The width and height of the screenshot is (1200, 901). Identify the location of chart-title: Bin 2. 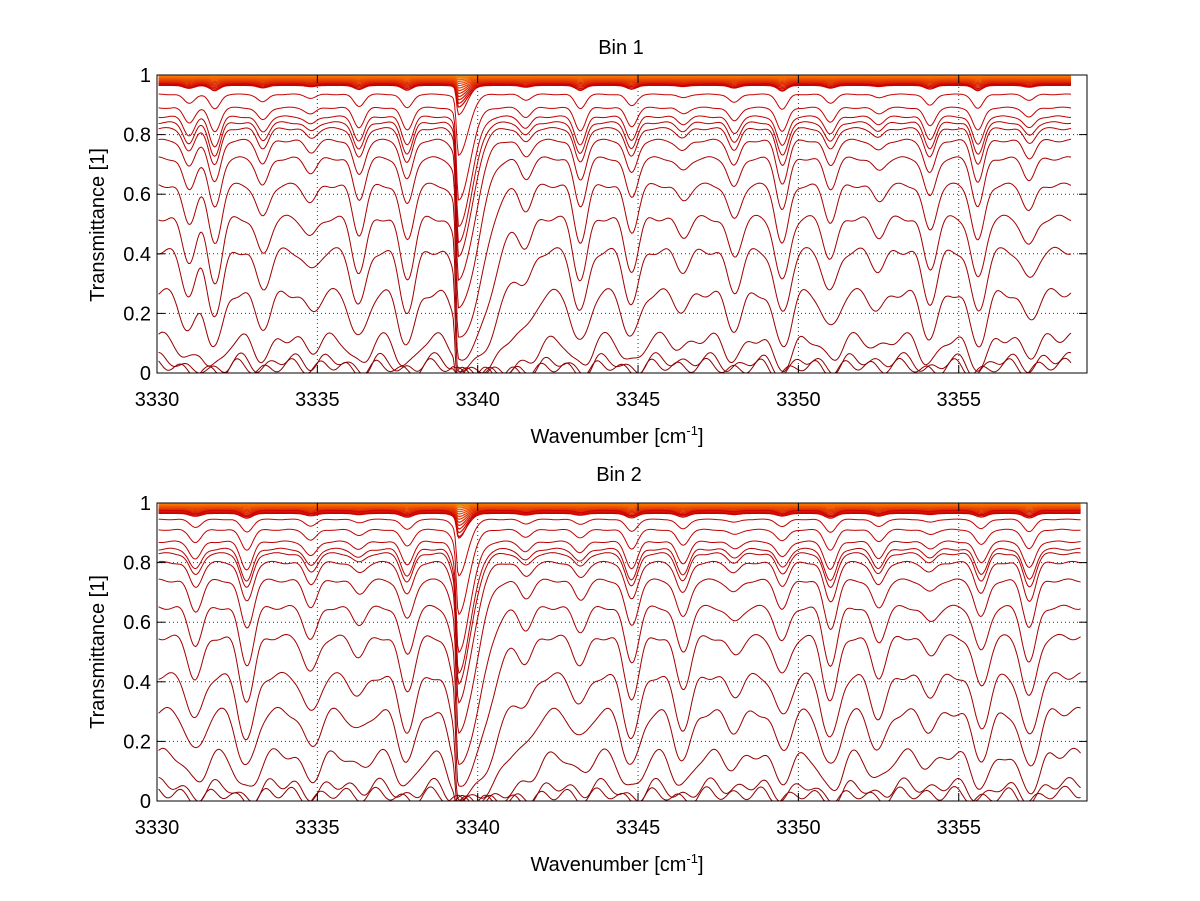
(619, 475).